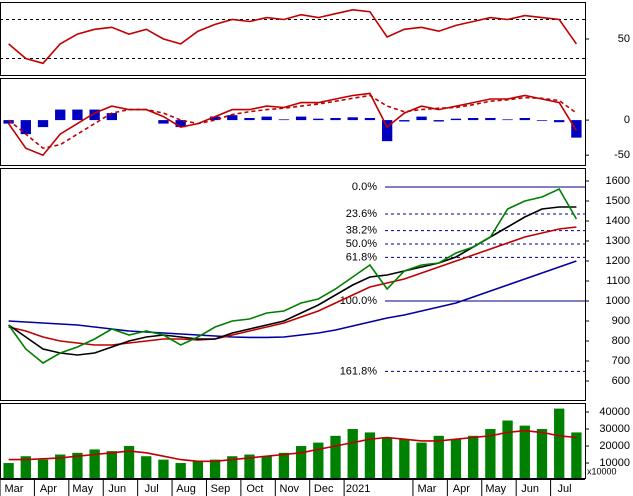 Image resolution: width=633 pixels, height=496 pixels. I want to click on y-tick-label: 50, so click(624, 39).